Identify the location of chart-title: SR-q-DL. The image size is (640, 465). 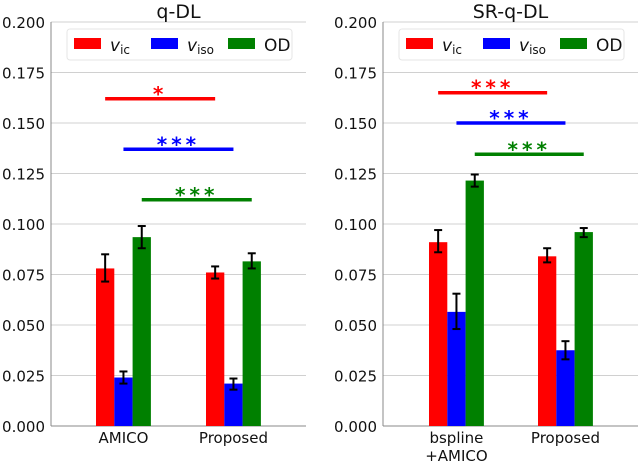
(511, 12).